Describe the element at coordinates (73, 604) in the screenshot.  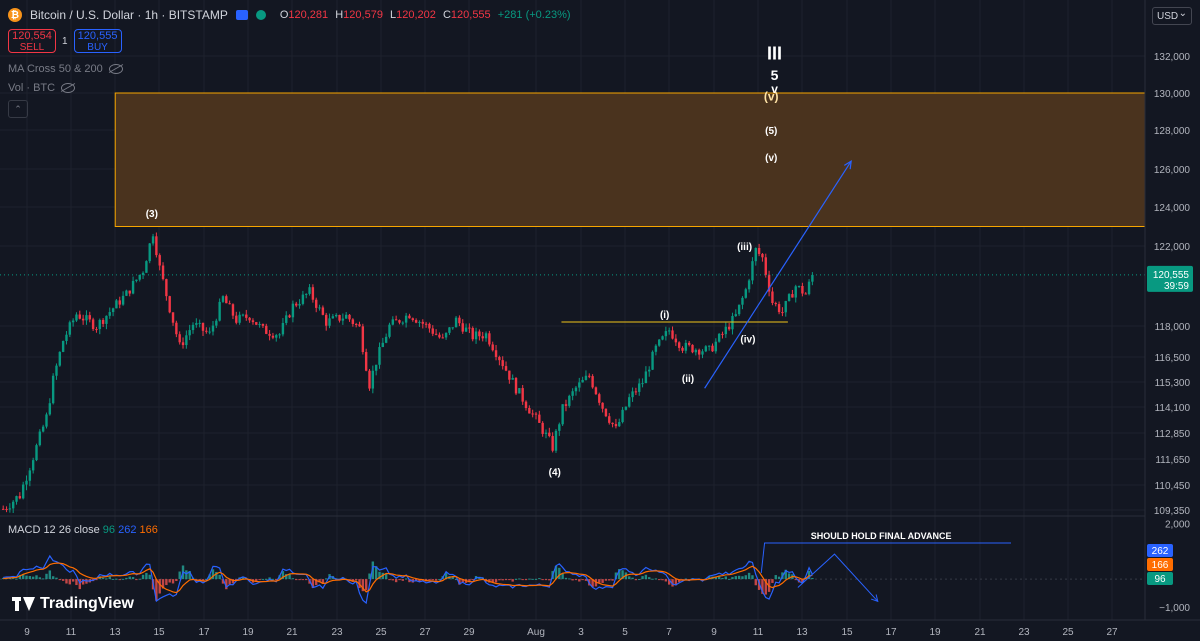
I see `tradingview-logo: TradingView` at that location.